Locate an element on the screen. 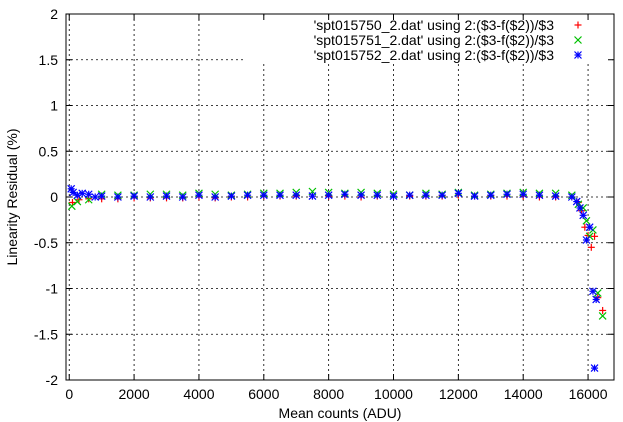  legend-label-3: 'spt015752_2.dat' using 2:($3-f($2))/$3 is located at coordinates (434, 55).